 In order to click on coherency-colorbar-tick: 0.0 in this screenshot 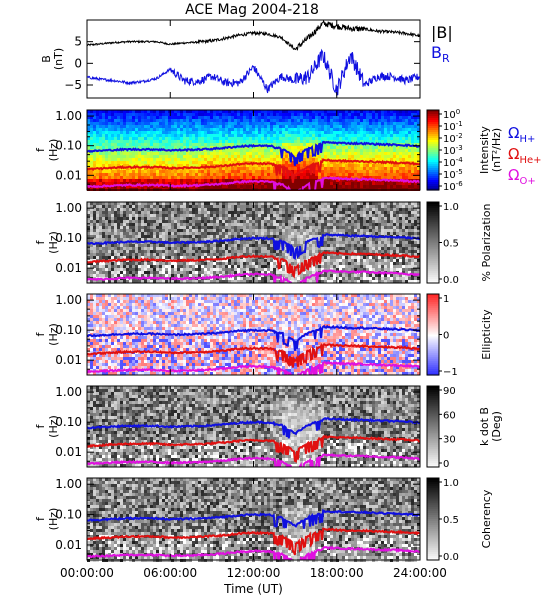, I will do `click(451, 557)`.